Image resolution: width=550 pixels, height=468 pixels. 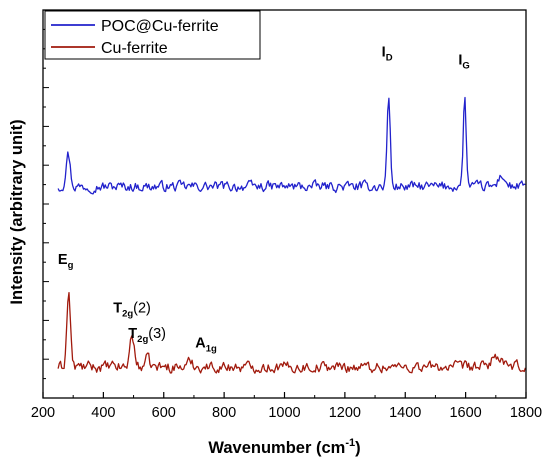 I want to click on peak-label: ID, so click(x=387, y=54).